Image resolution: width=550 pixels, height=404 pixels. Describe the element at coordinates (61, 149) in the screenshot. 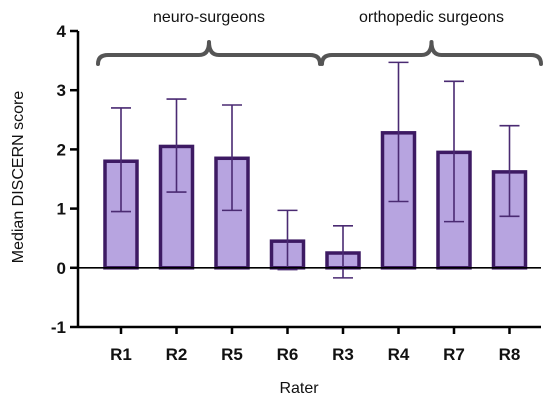

I see `y-tick-label: 2` at that location.